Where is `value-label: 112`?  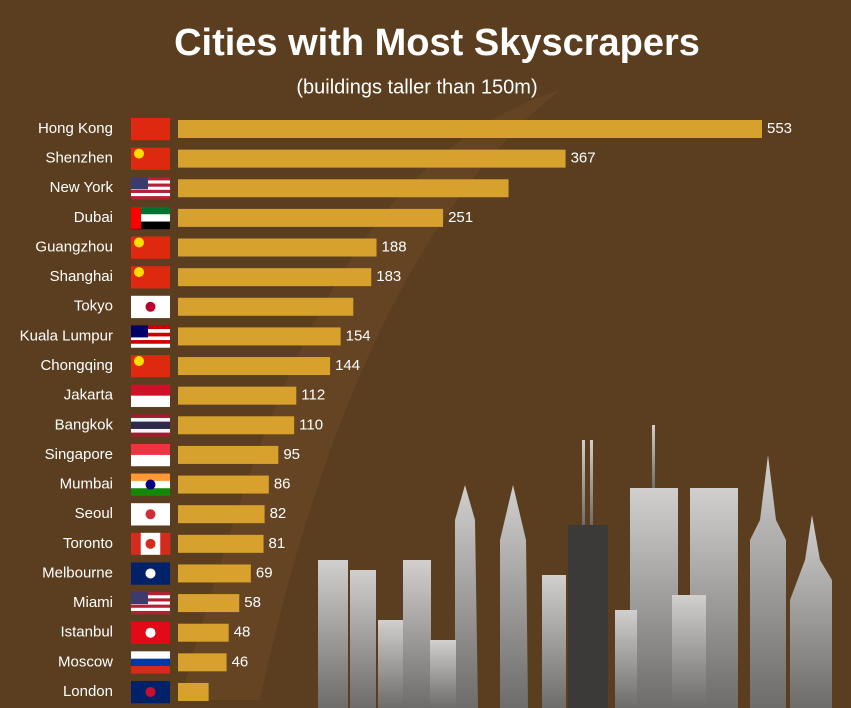 value-label: 112 is located at coordinates (313, 395).